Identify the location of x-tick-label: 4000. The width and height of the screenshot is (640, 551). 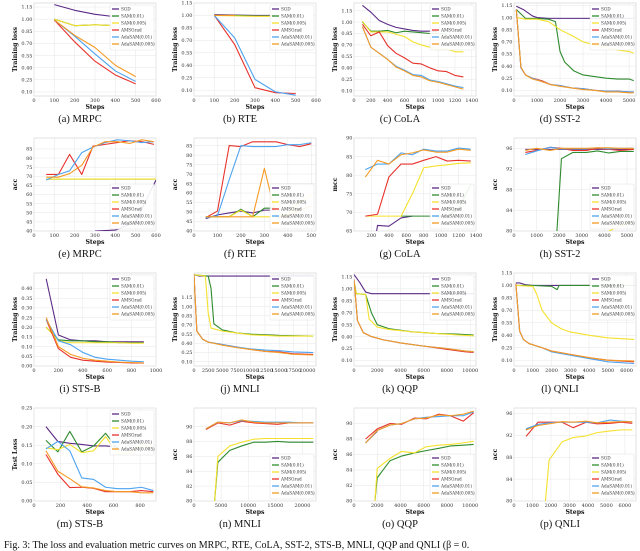
(606, 101).